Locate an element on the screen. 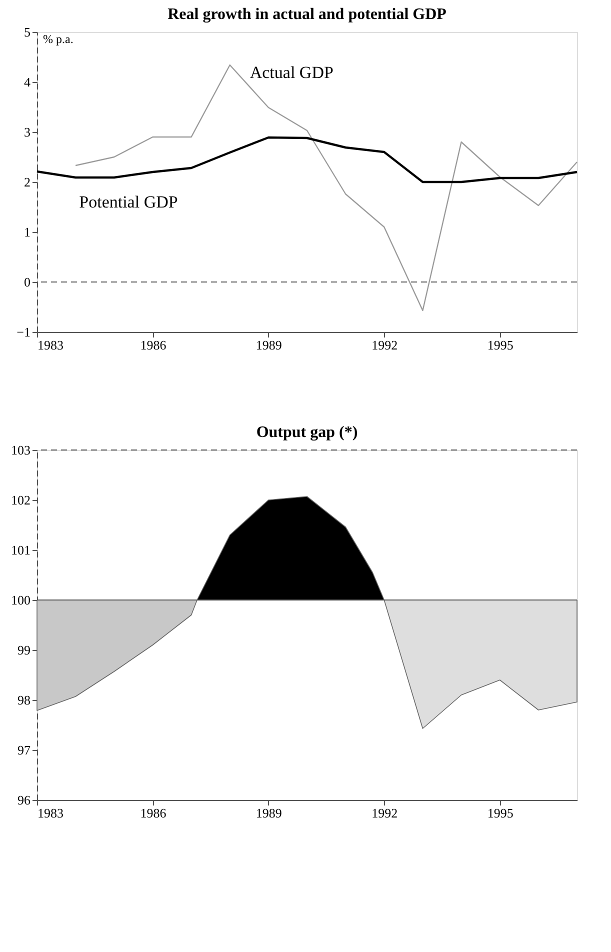 The height and width of the screenshot is (952, 611). y-tick-label: 101 is located at coordinates (20, 550).